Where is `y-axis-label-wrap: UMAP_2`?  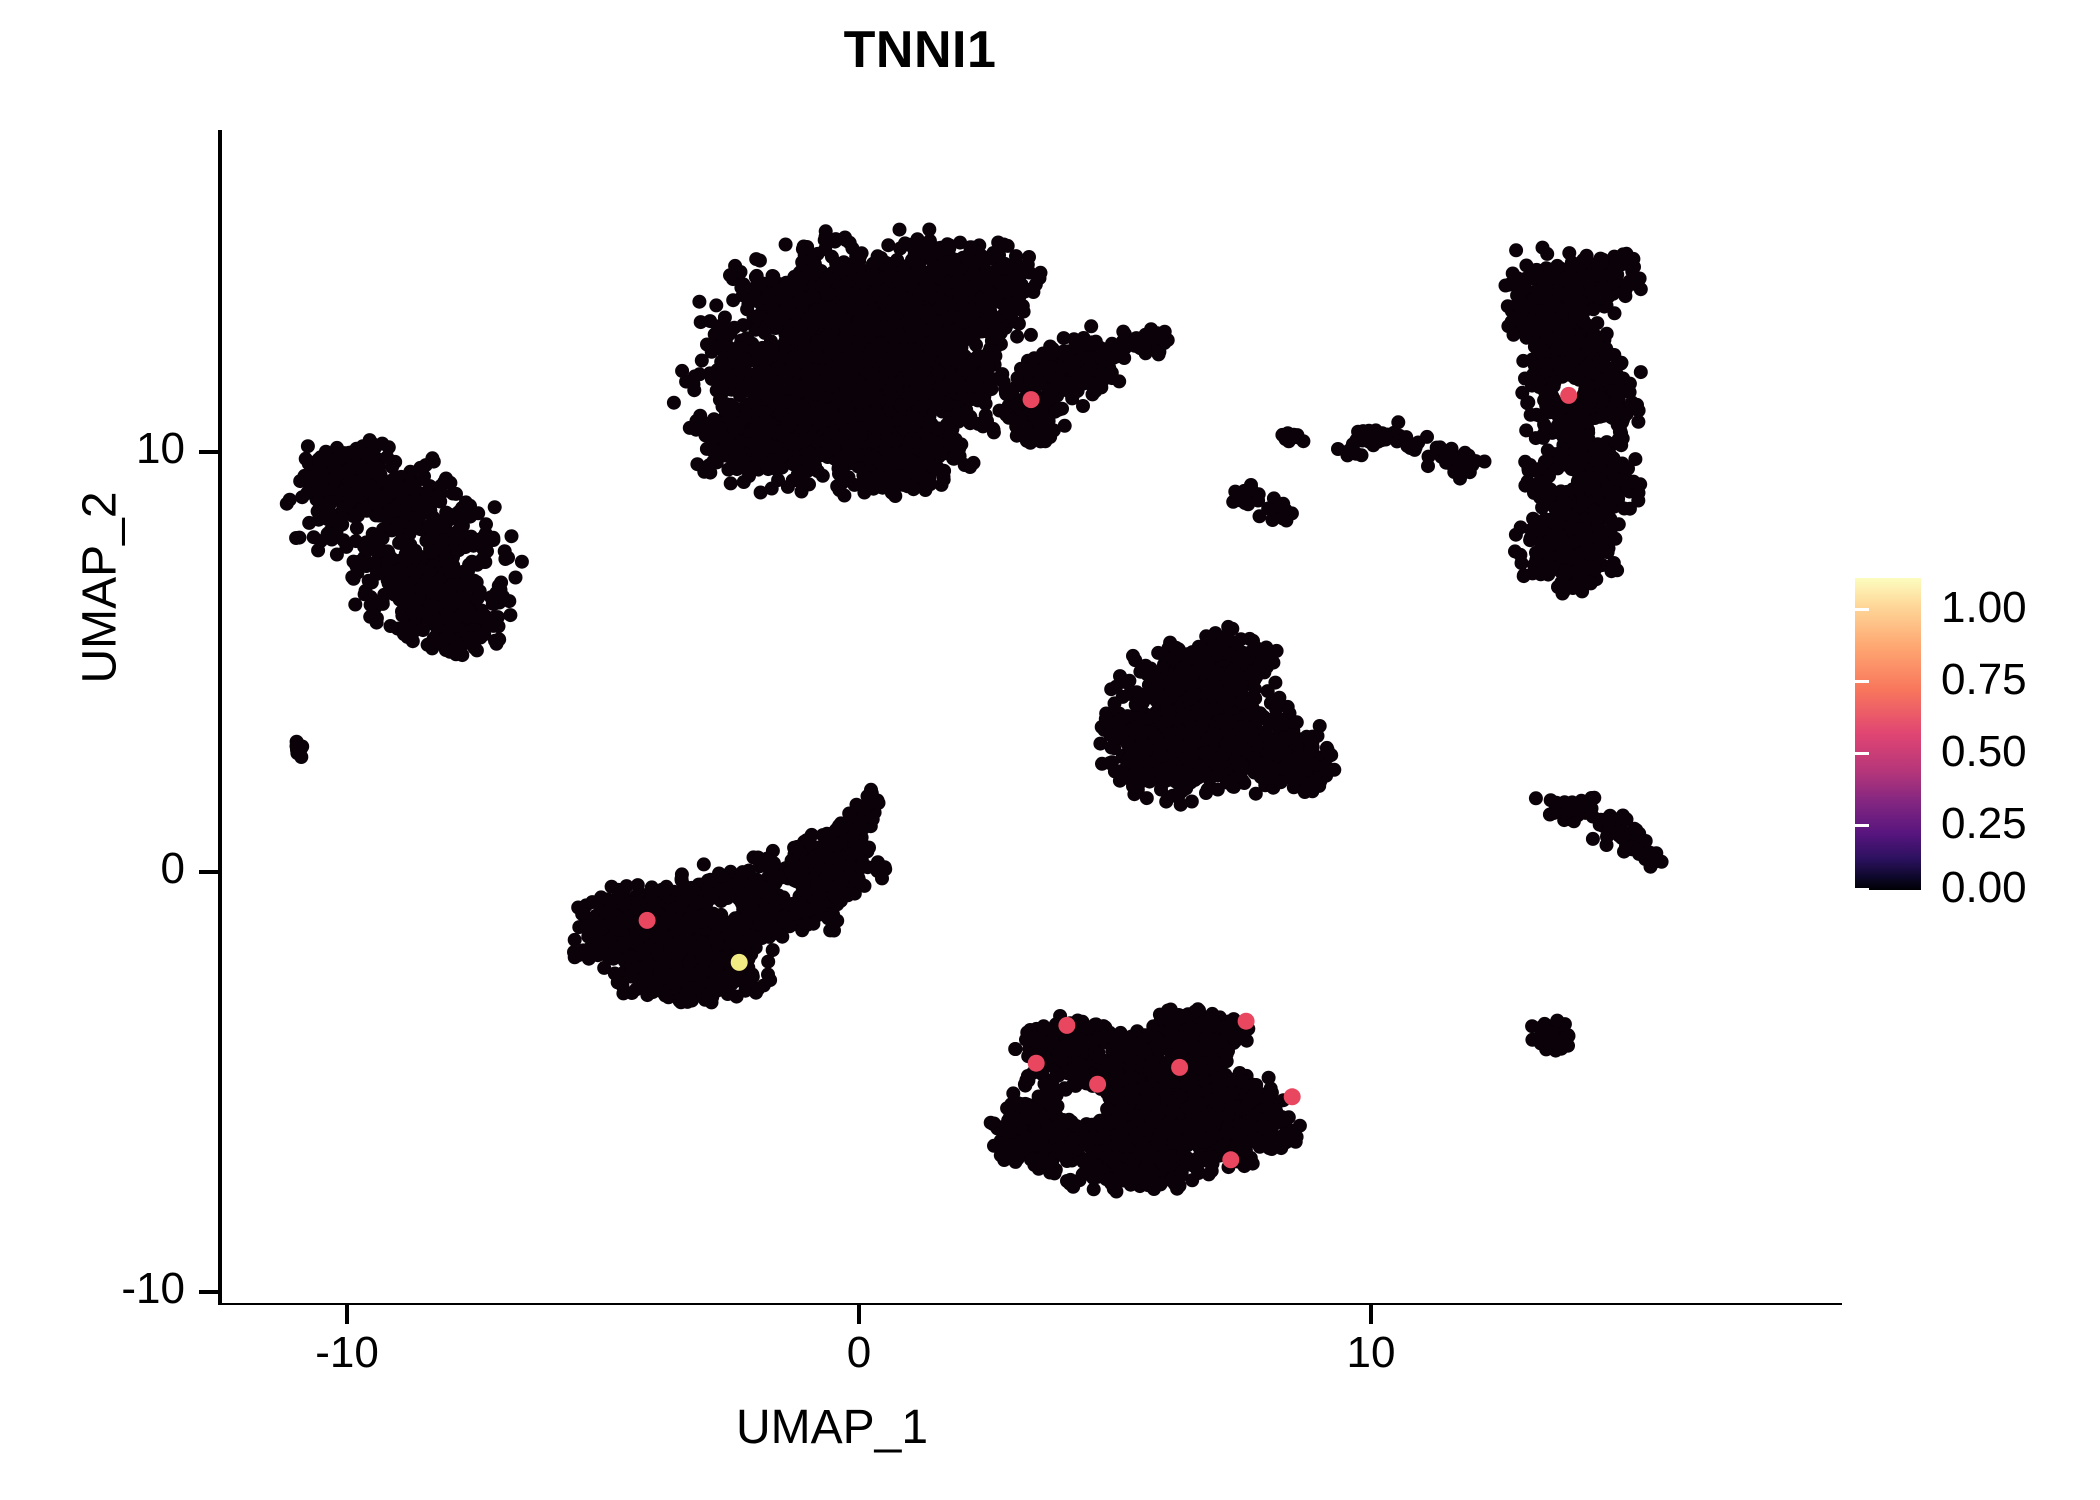 y-axis-label-wrap: UMAP_2 is located at coordinates (100, 588).